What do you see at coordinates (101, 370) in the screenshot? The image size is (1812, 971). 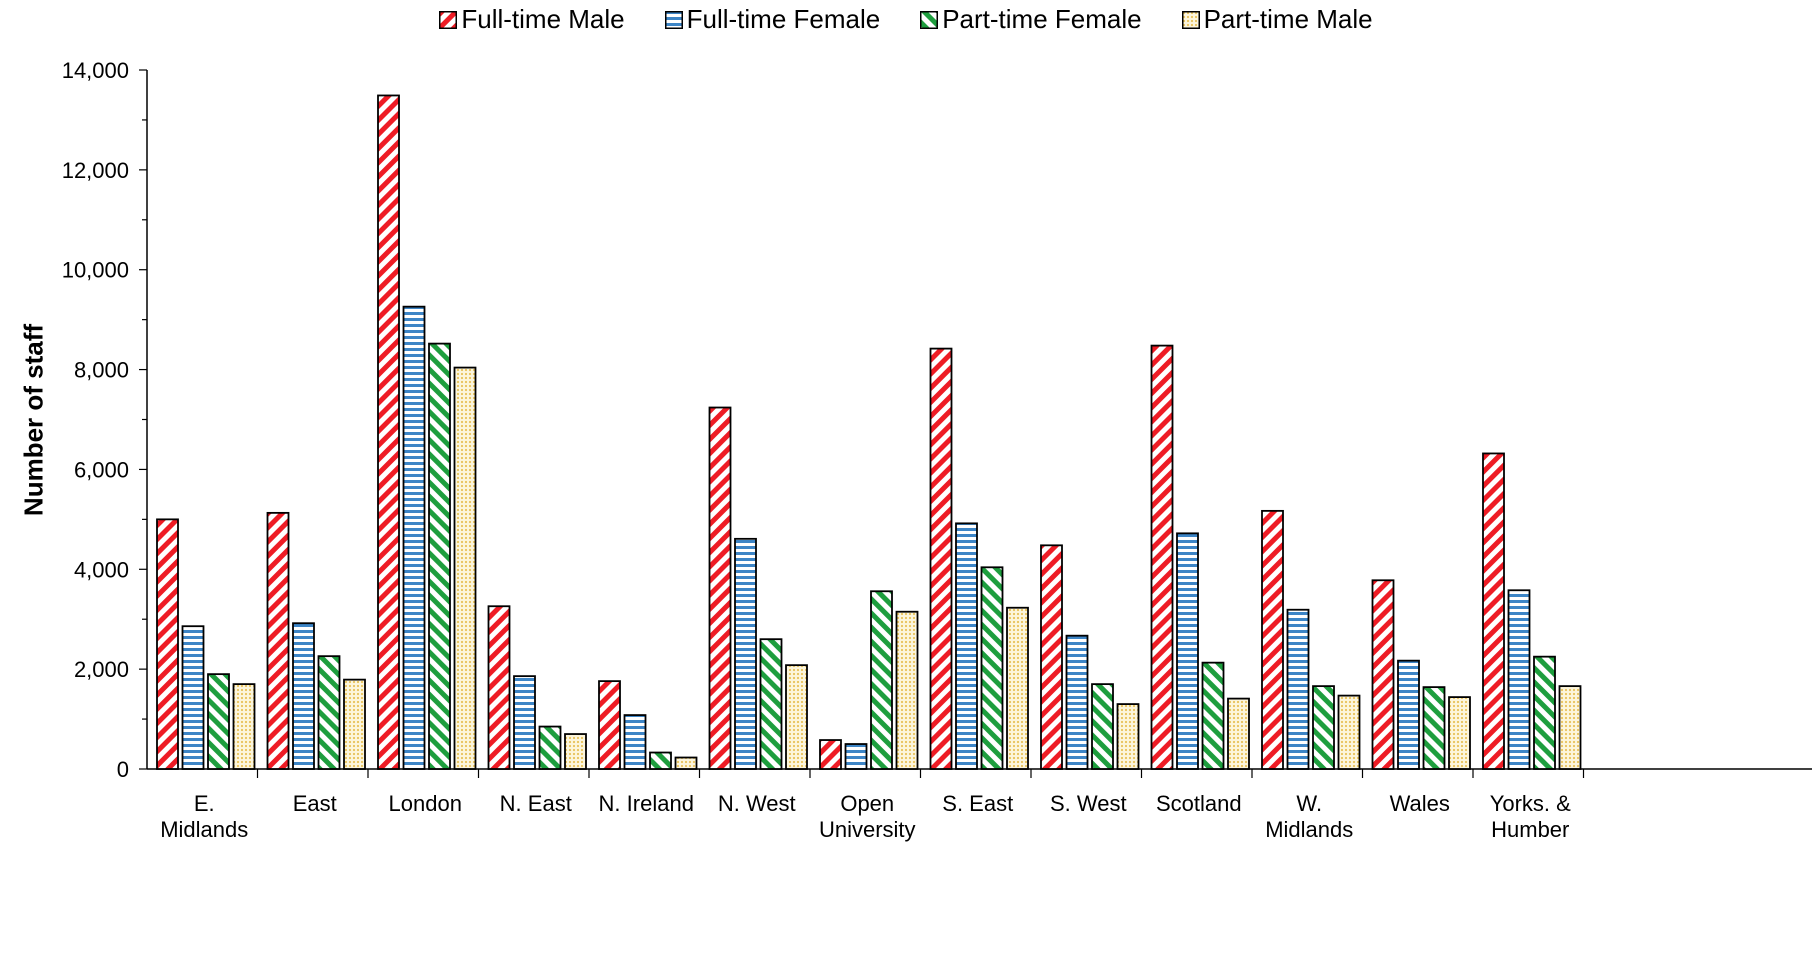 I see `y-tick-label: 8,000` at bounding box center [101, 370].